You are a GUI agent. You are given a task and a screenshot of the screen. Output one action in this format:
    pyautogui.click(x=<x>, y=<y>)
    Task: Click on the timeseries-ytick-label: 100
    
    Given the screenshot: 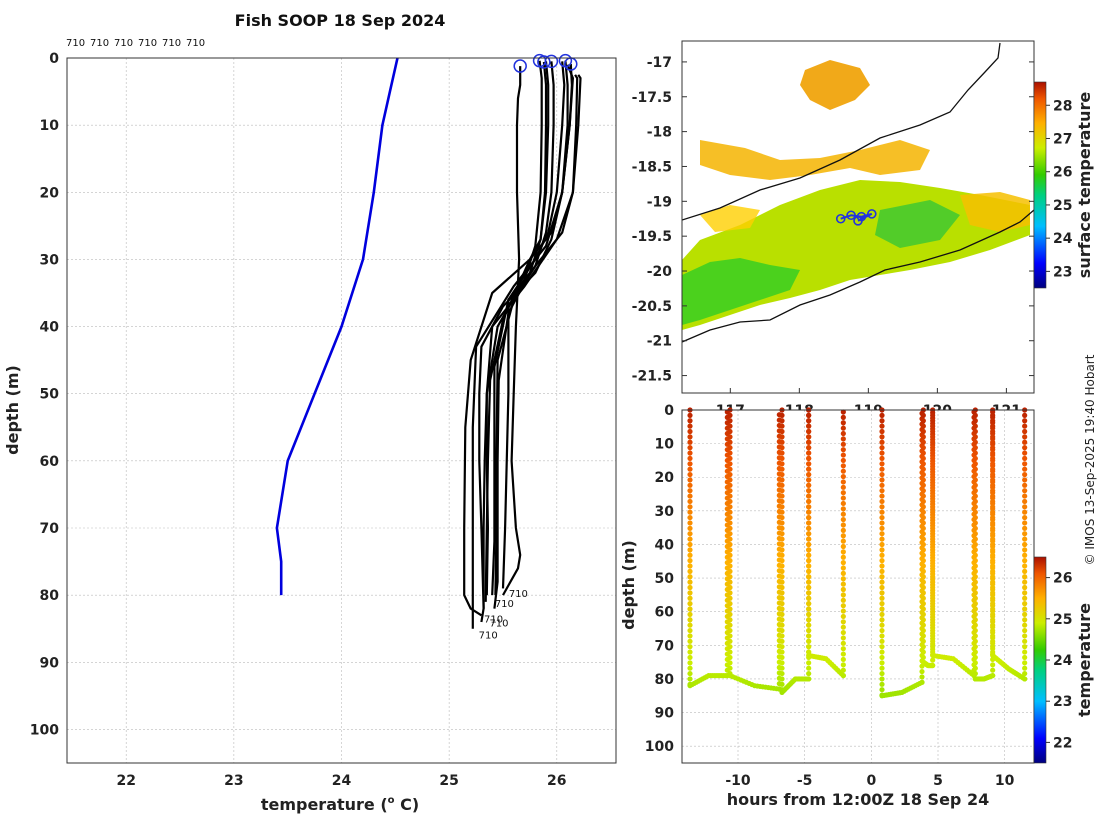 What is the action you would take?
    pyautogui.click(x=659, y=747)
    